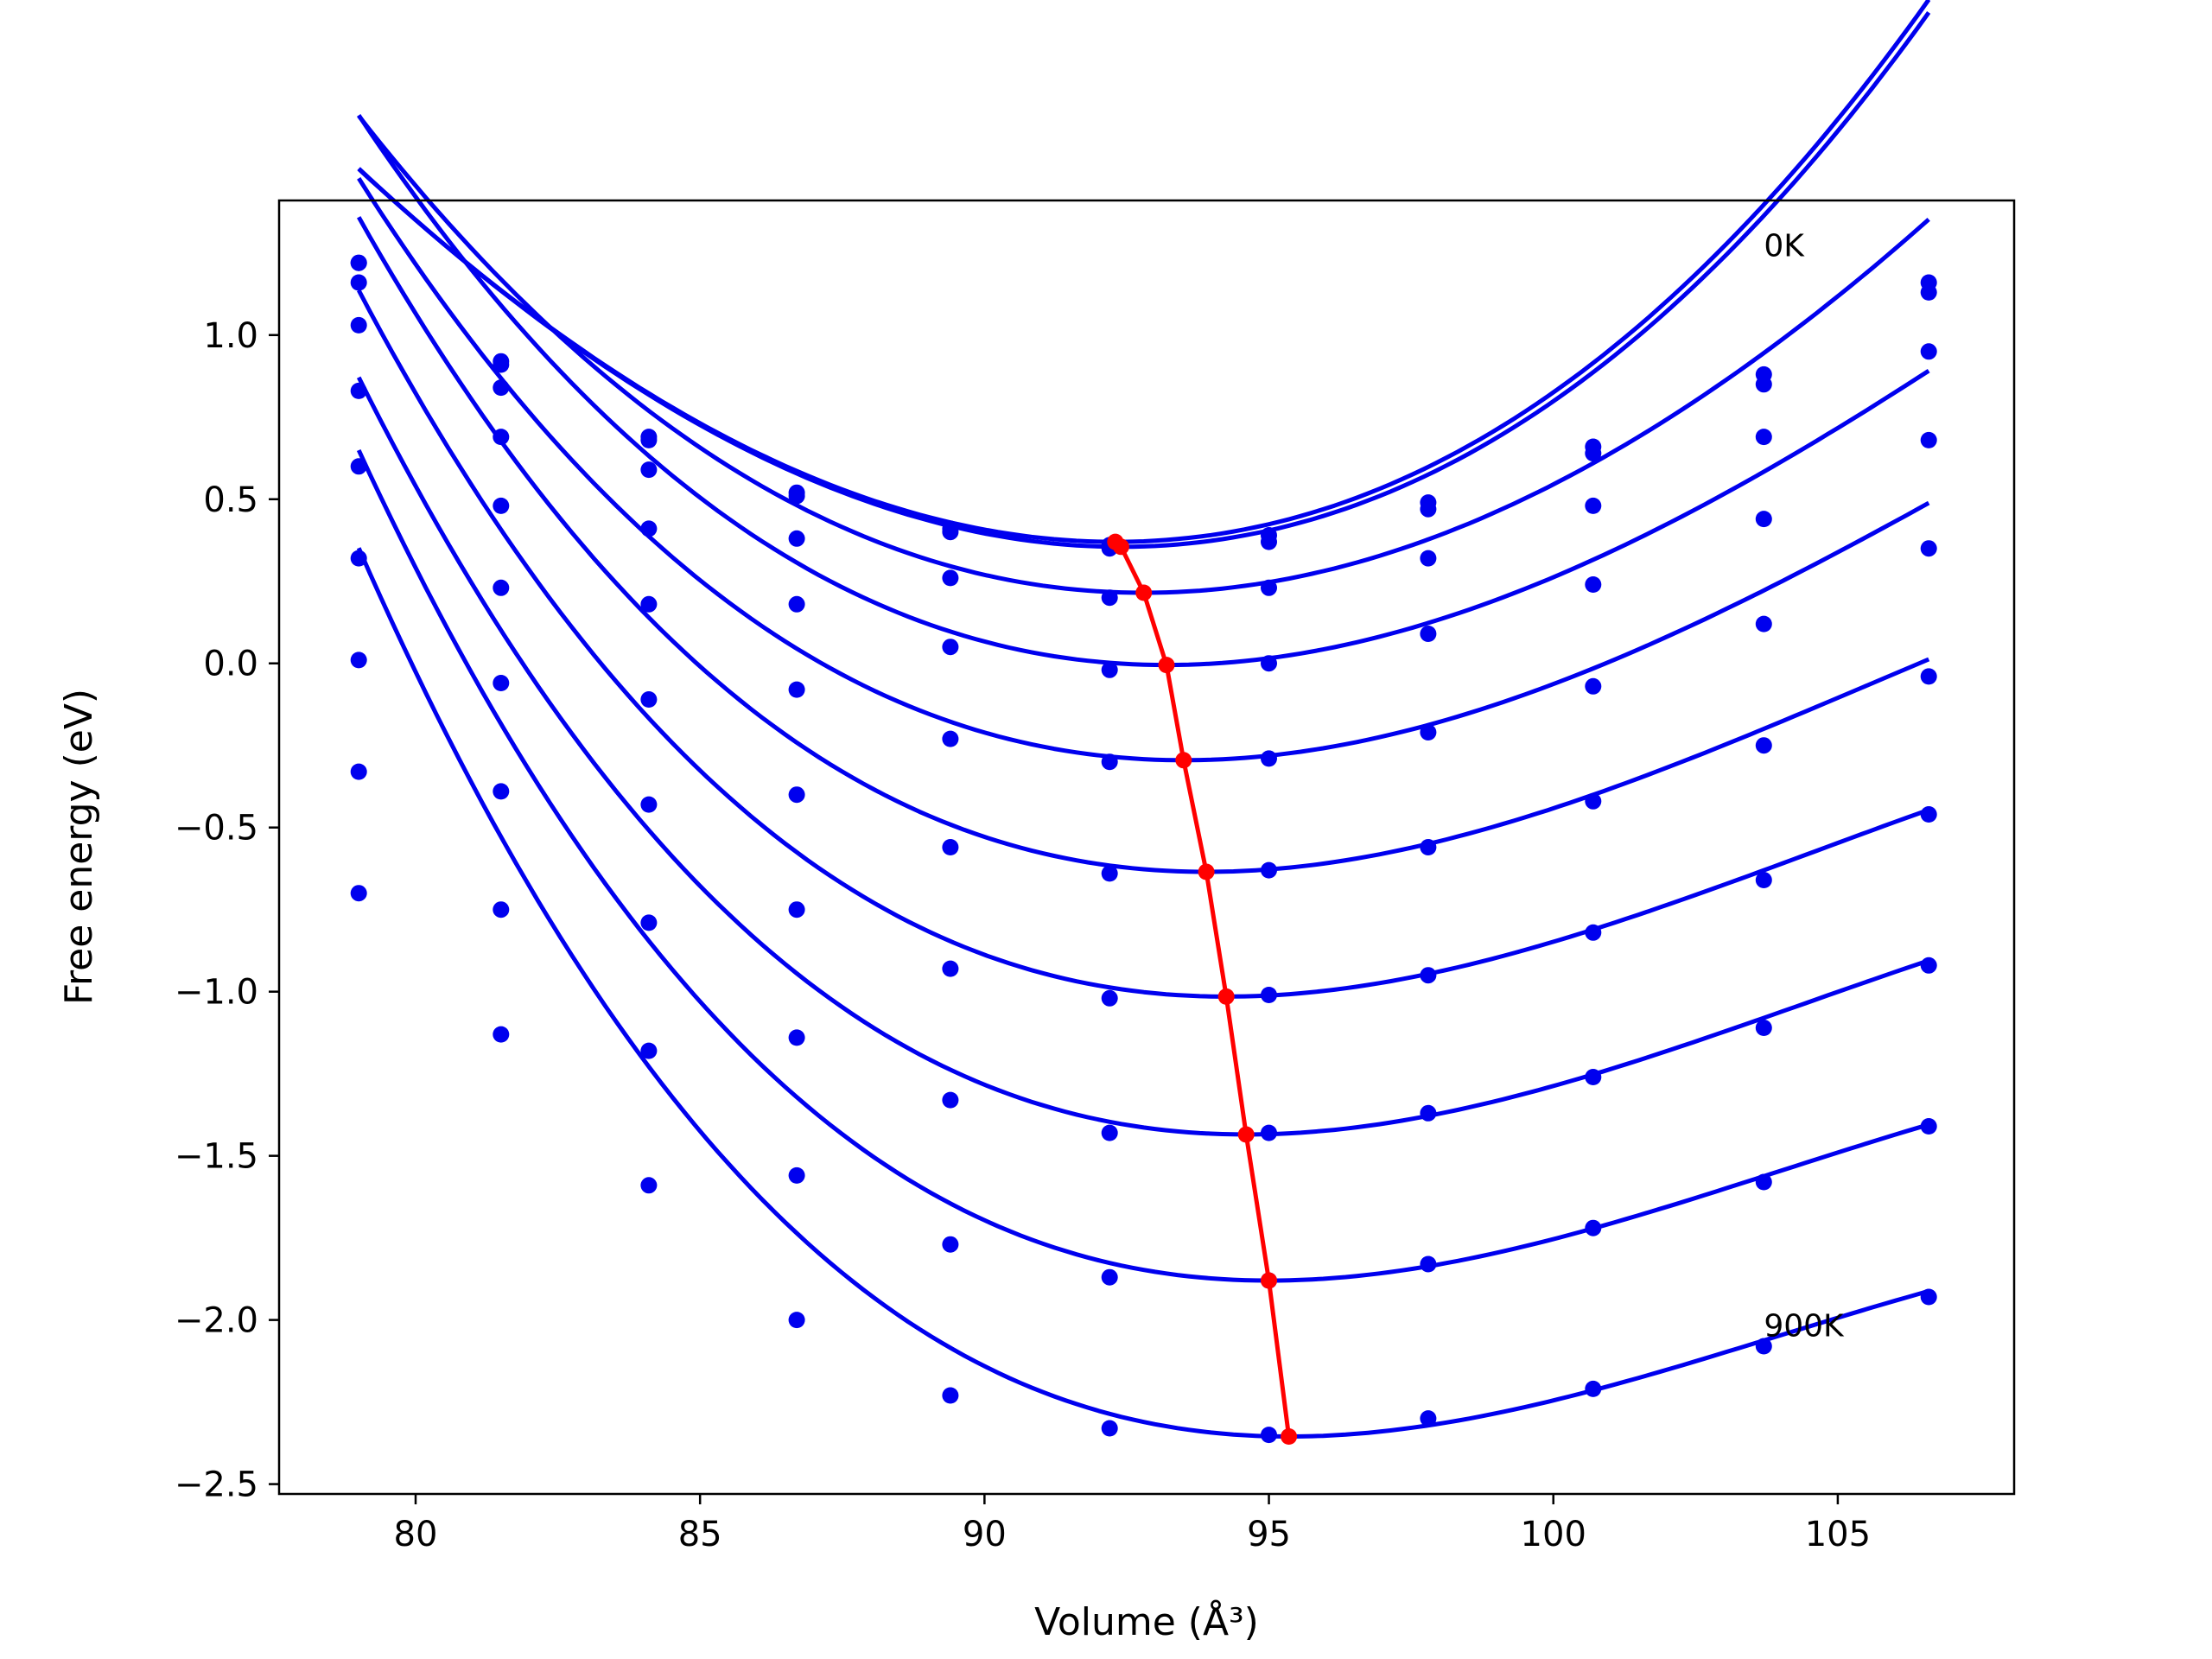  Describe the element at coordinates (79, 847) in the screenshot. I see `y-axis-label: Free energy (eV)` at that location.